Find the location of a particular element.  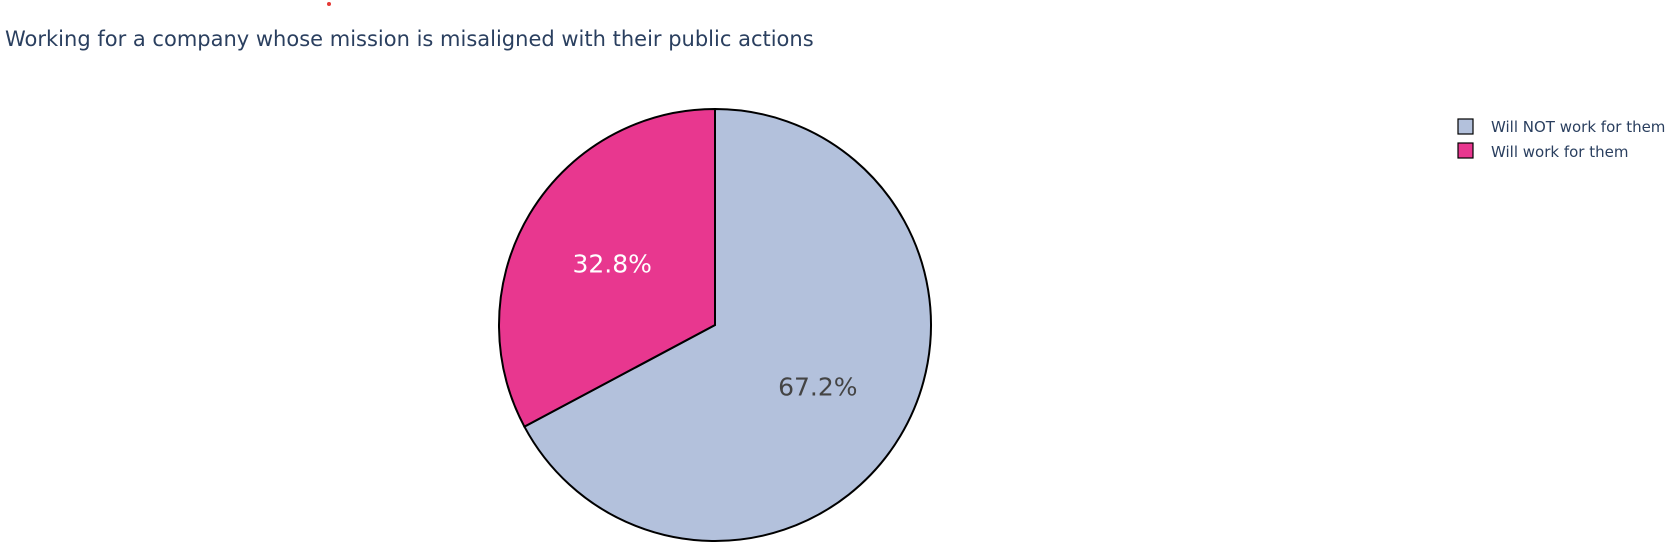

legend-label: Will work for them is located at coordinates (1559, 152).